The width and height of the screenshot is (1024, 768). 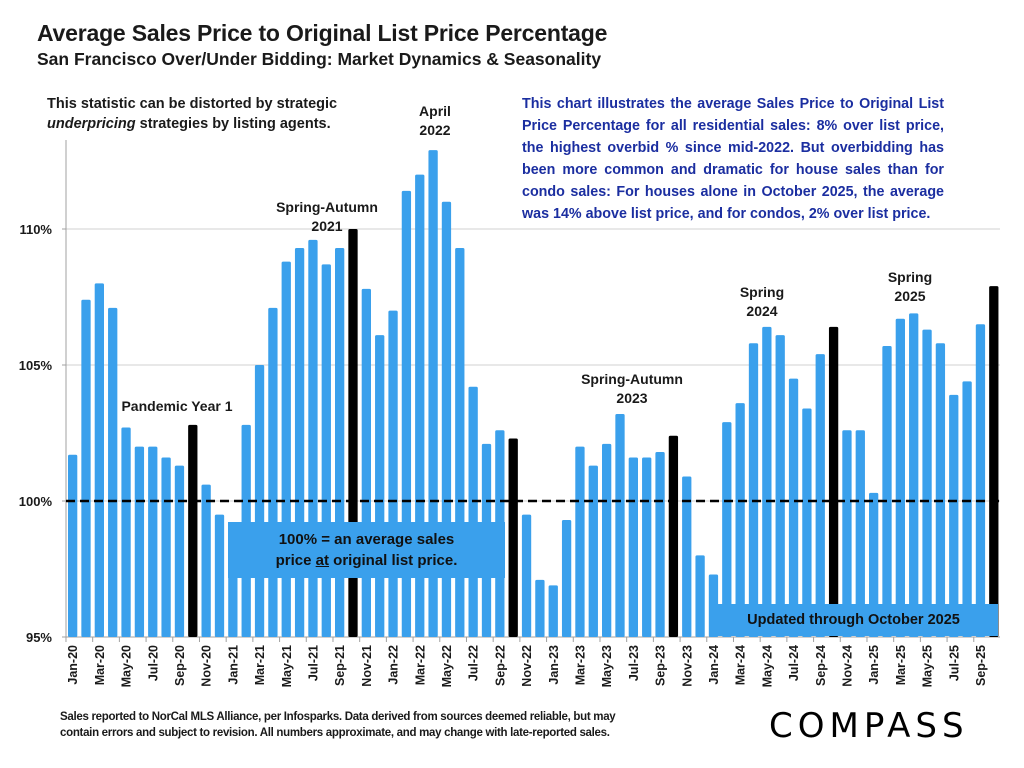 I want to click on x-tick-label: Nov-23, so click(x=687, y=666).